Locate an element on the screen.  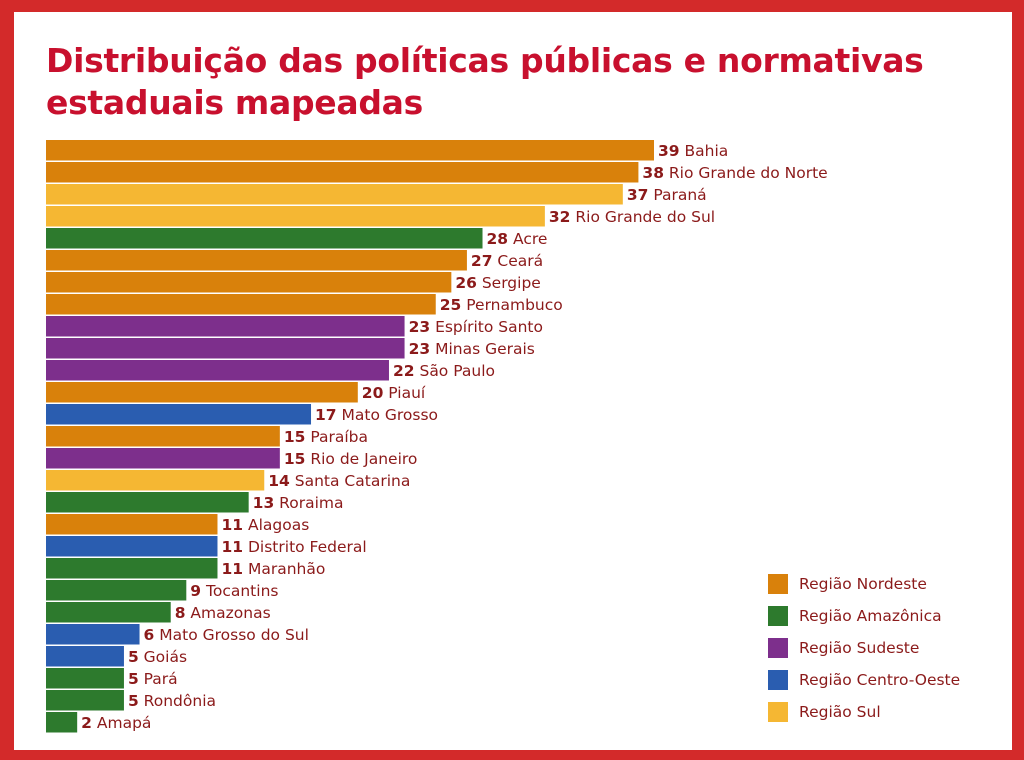
bar-category: Bahia is located at coordinates (704, 151).